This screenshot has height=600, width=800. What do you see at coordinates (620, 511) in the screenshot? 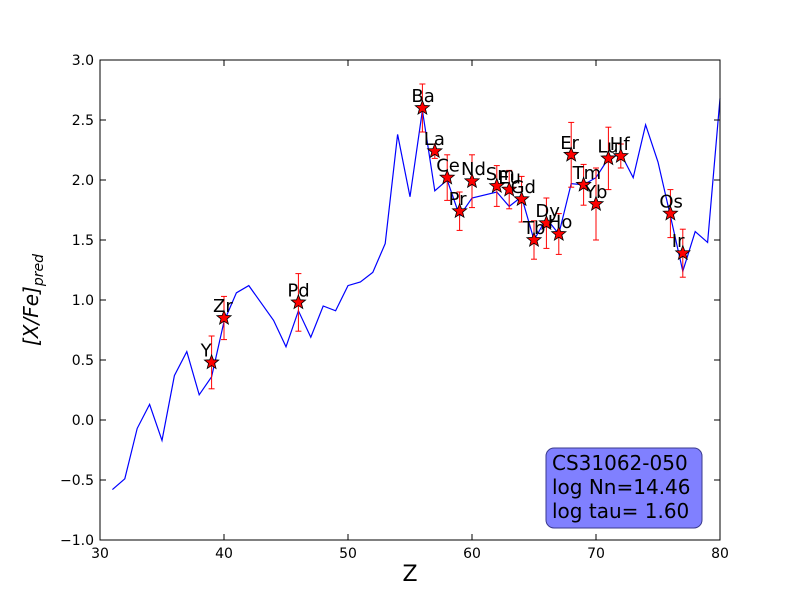
I see `log-tau-value: log tau= 1.60` at bounding box center [620, 511].